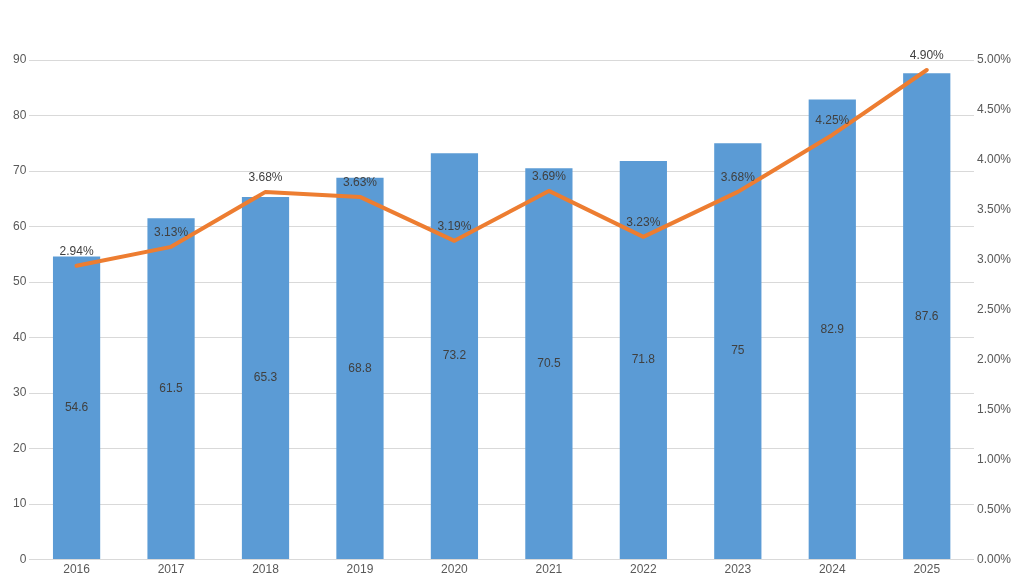 The width and height of the screenshot is (1024, 588). I want to click on y-tick-label: 90, so click(19, 59).